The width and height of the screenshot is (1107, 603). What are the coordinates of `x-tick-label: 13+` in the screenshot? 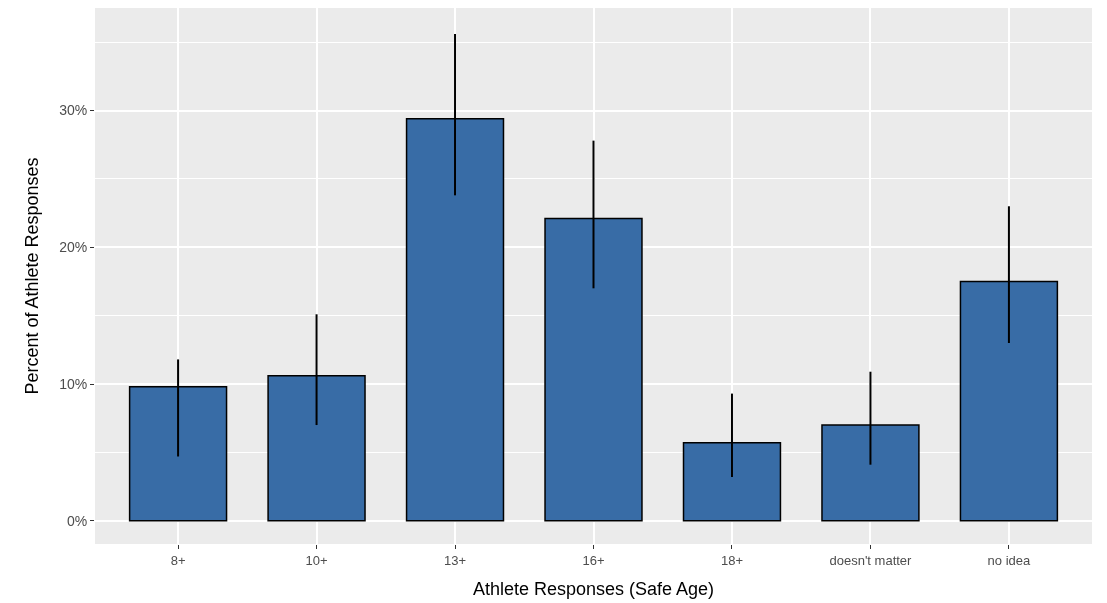 It's located at (455, 560).